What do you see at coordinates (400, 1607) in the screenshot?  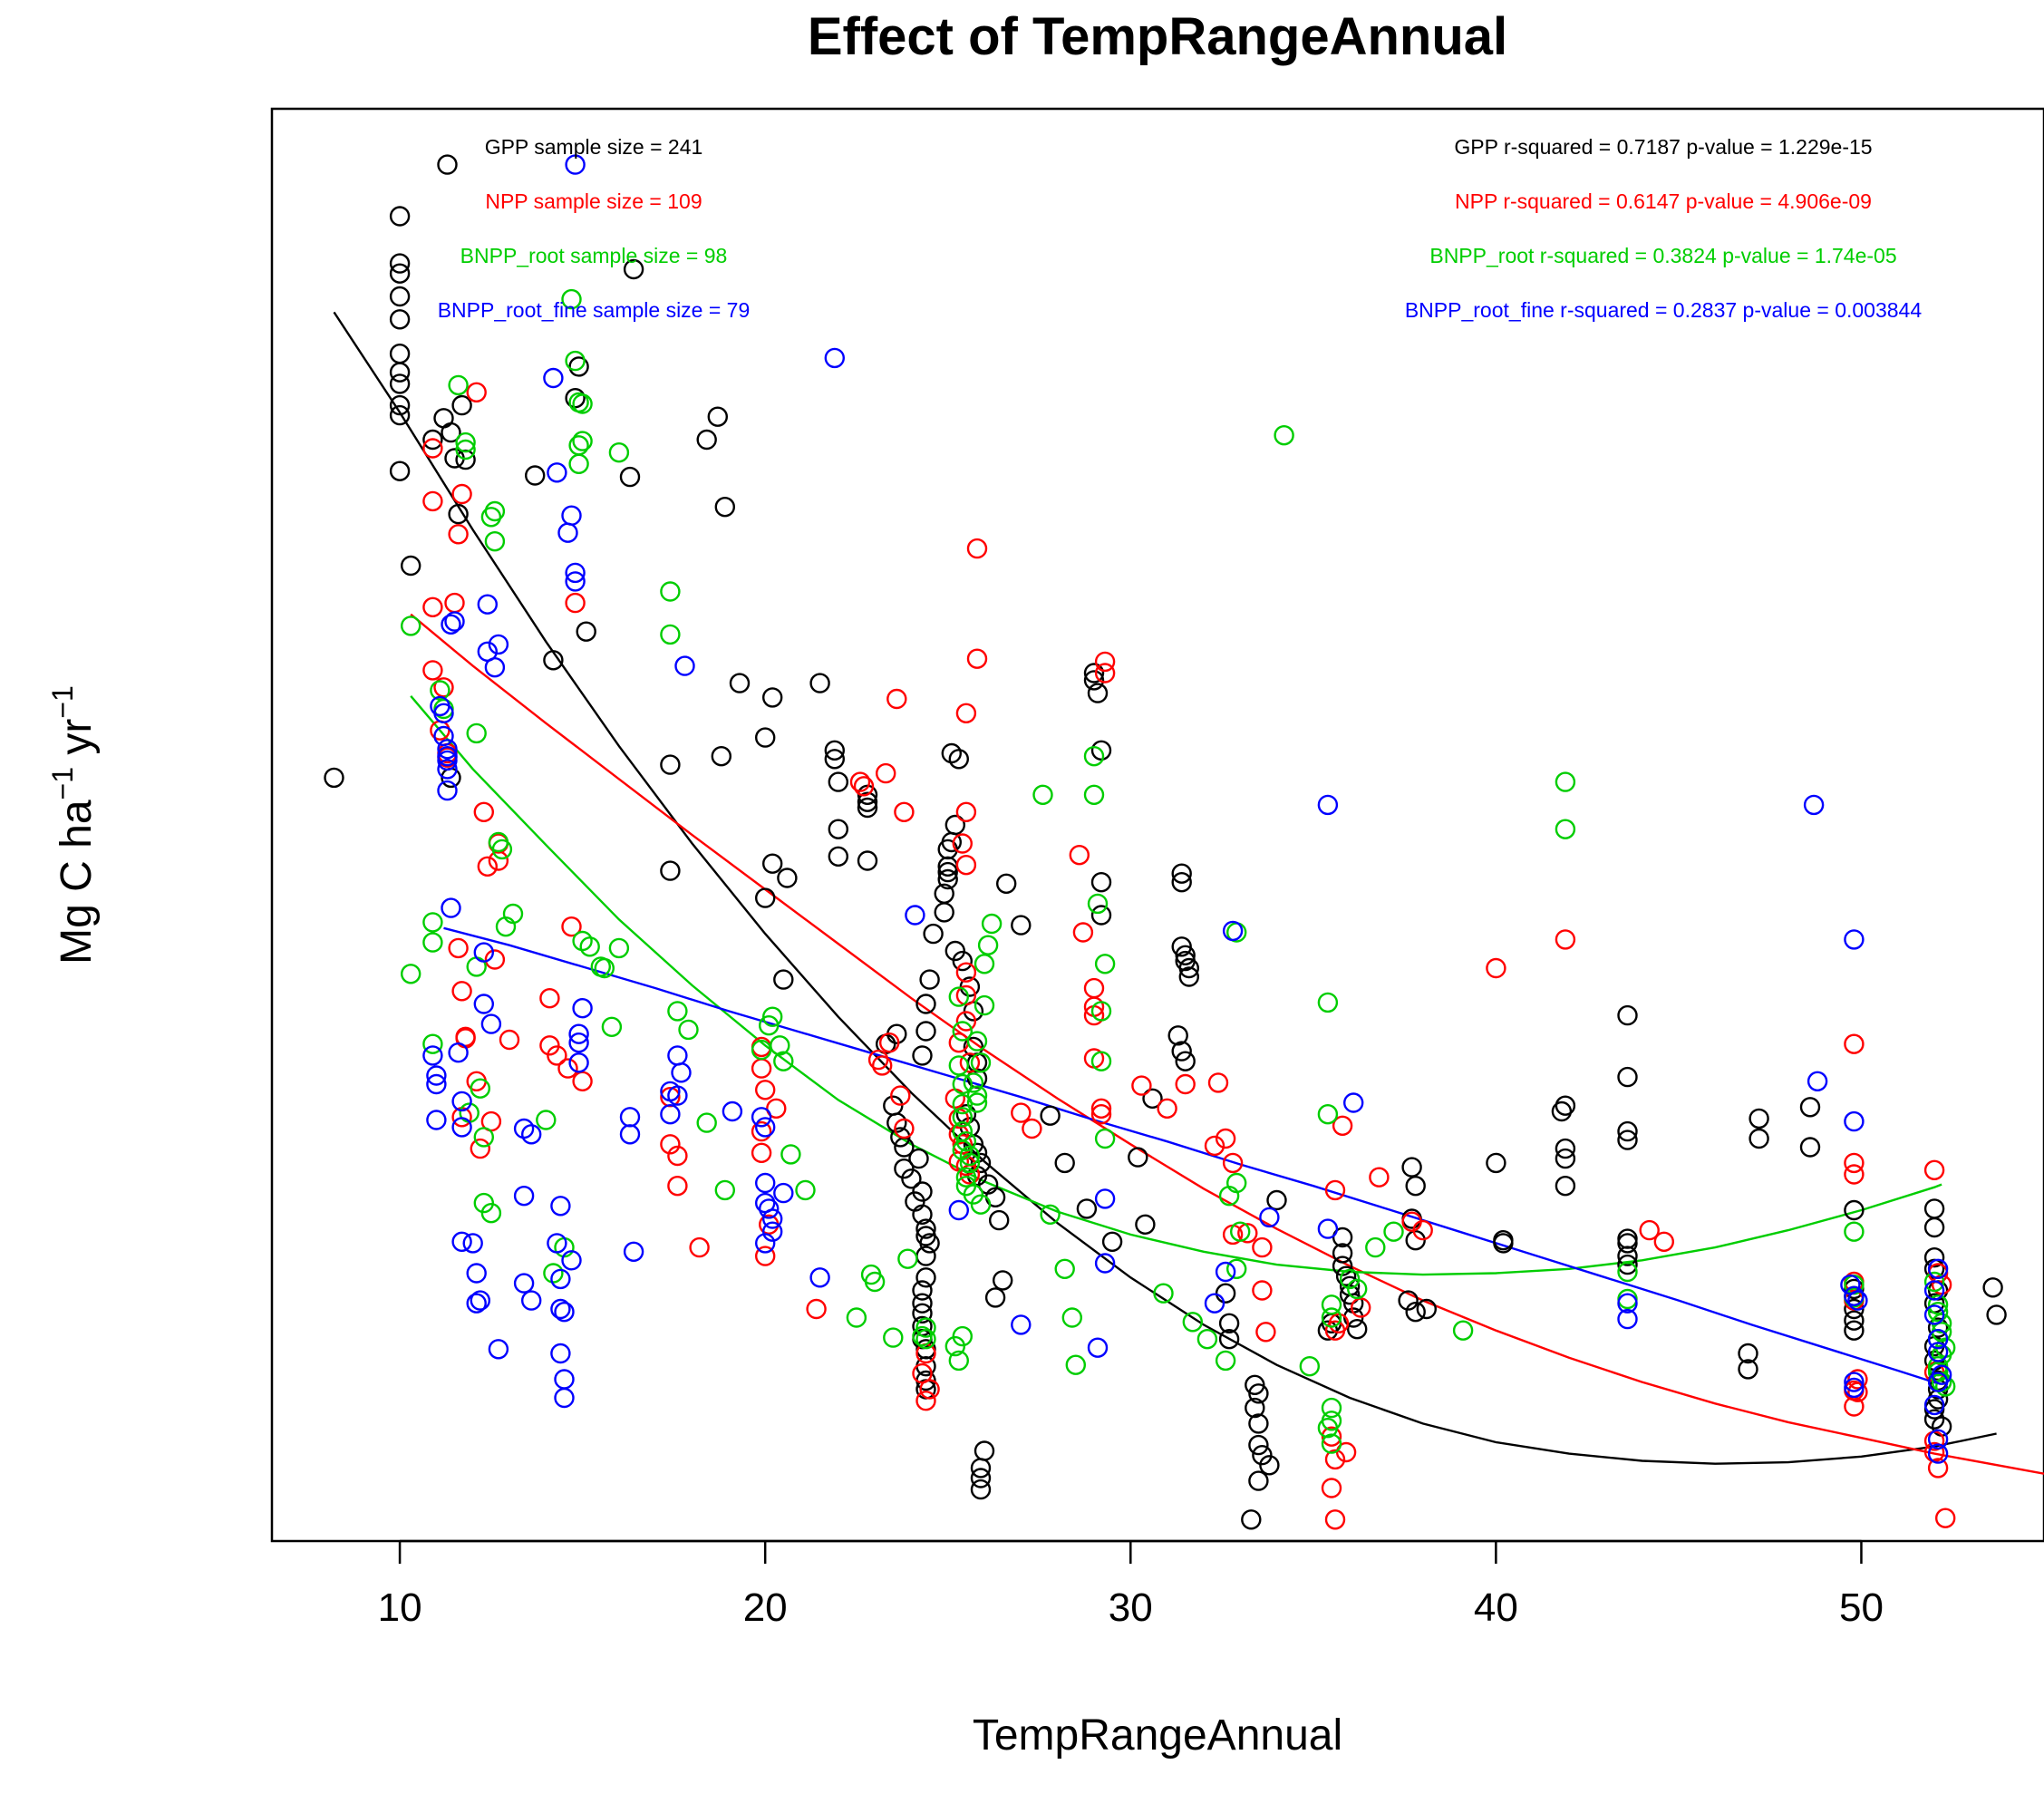 I see `x-tick-label: 10` at bounding box center [400, 1607].